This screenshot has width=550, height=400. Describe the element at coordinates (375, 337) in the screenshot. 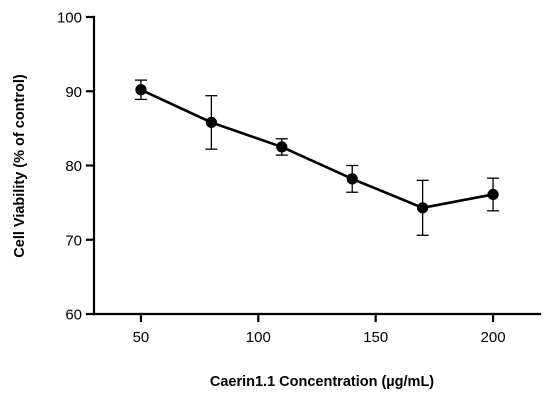

I see `x-tick-label: 150` at that location.